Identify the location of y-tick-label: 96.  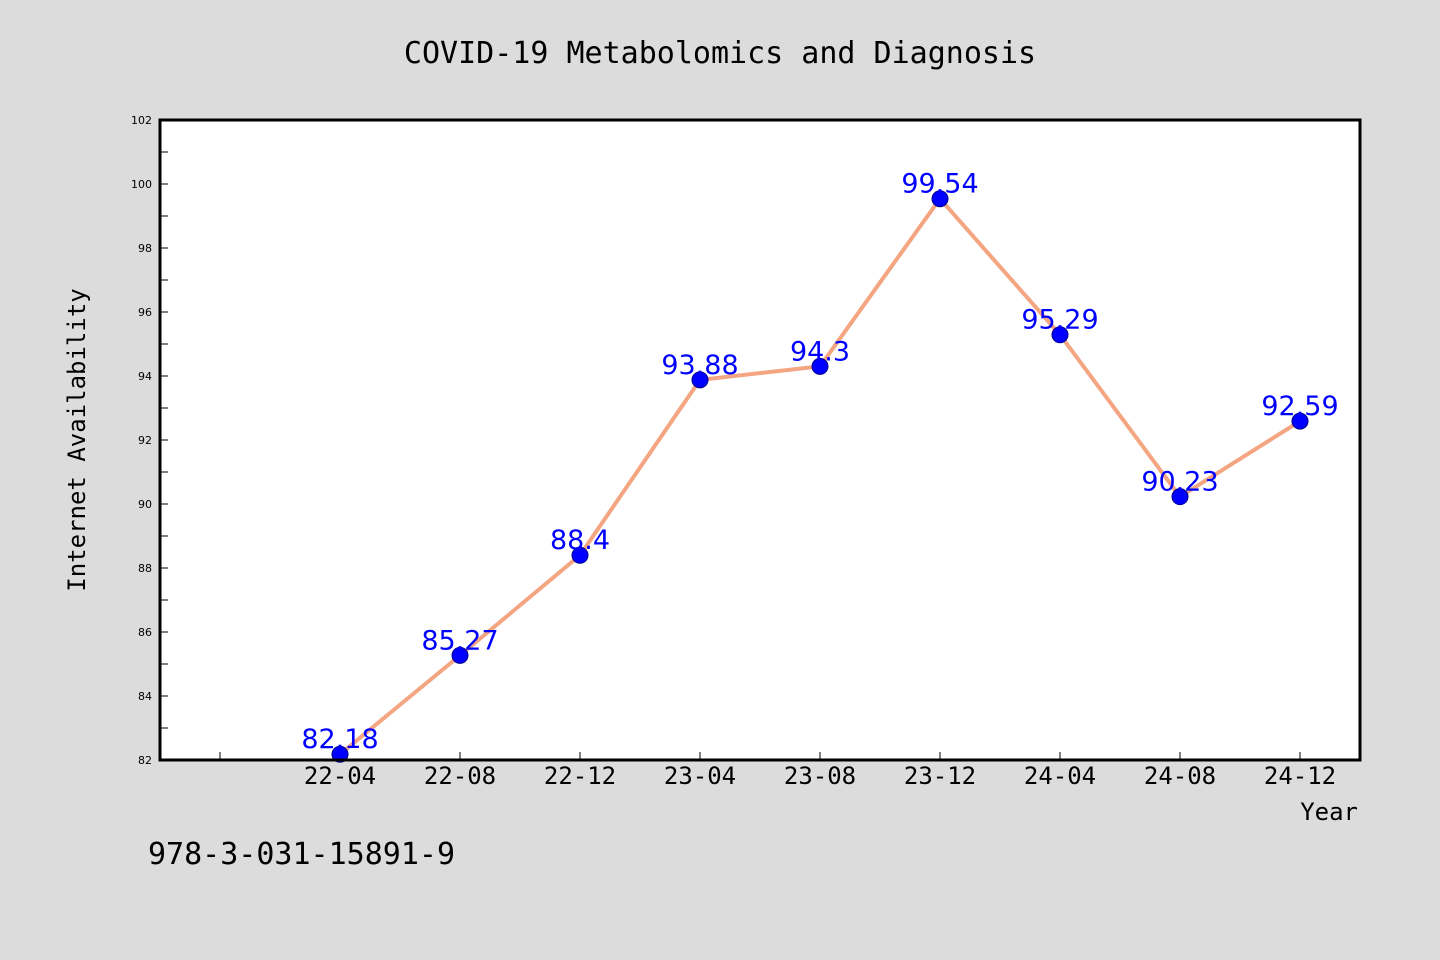
(145, 312).